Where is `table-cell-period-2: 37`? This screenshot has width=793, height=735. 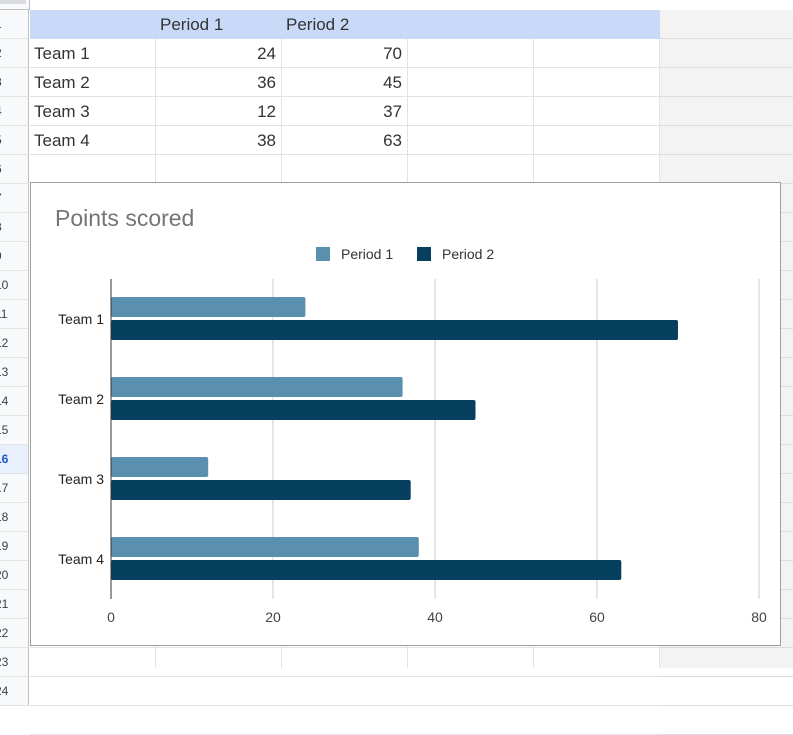
table-cell-period-2: 37 is located at coordinates (392, 111).